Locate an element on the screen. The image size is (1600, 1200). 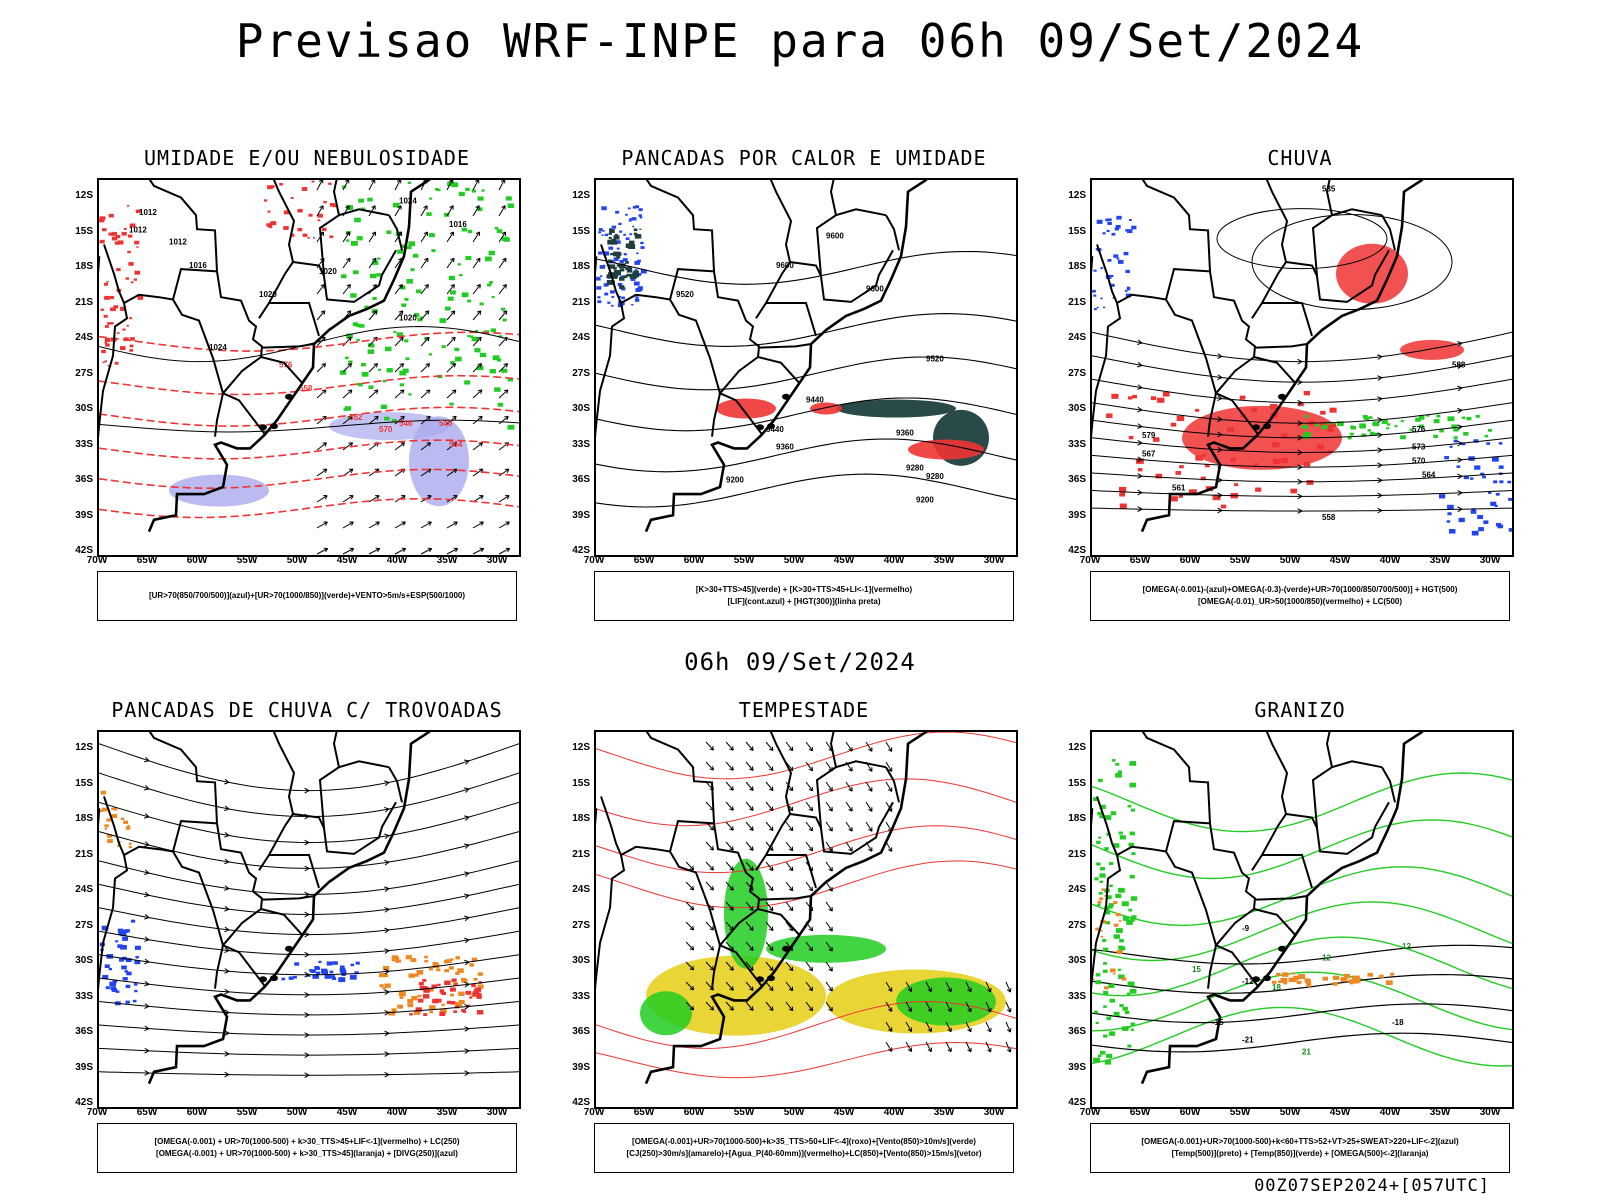
lake is located at coordinates (786, 948).